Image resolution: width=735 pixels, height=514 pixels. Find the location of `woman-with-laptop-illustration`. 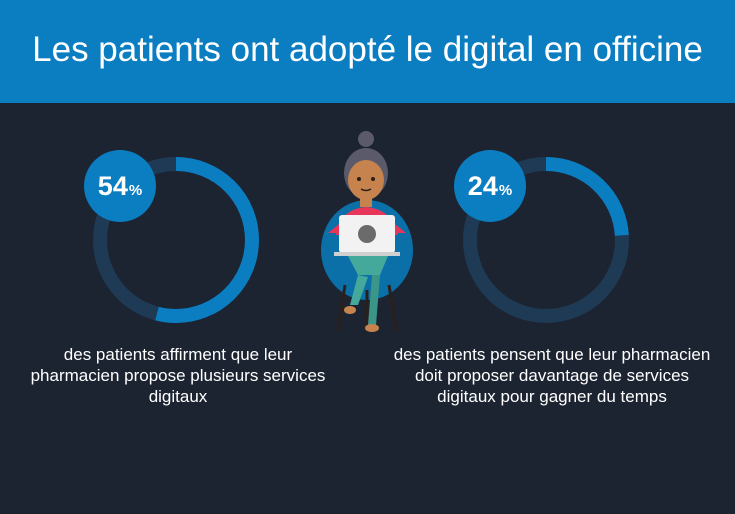

woman-with-laptop-illustration is located at coordinates (367, 231).